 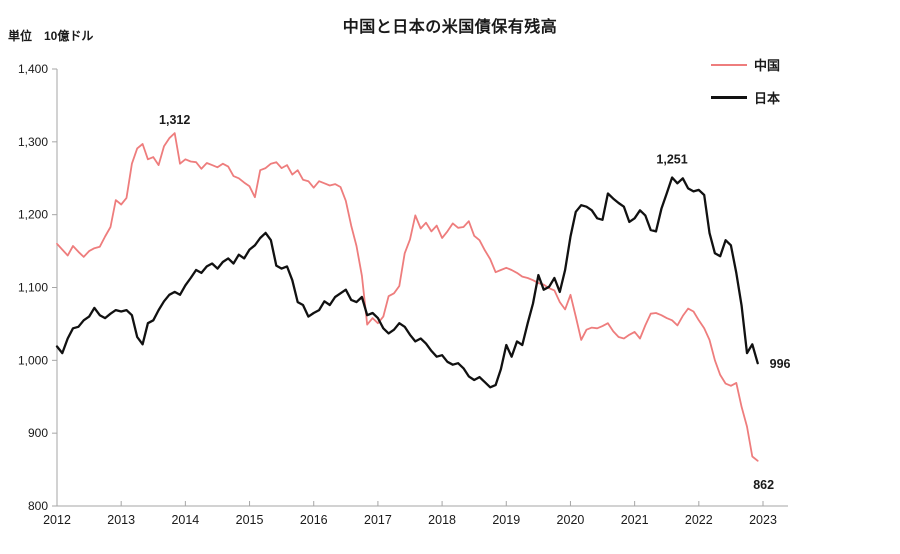 What do you see at coordinates (729, 97) in the screenshot?
I see `japan-line-sample` at bounding box center [729, 97].